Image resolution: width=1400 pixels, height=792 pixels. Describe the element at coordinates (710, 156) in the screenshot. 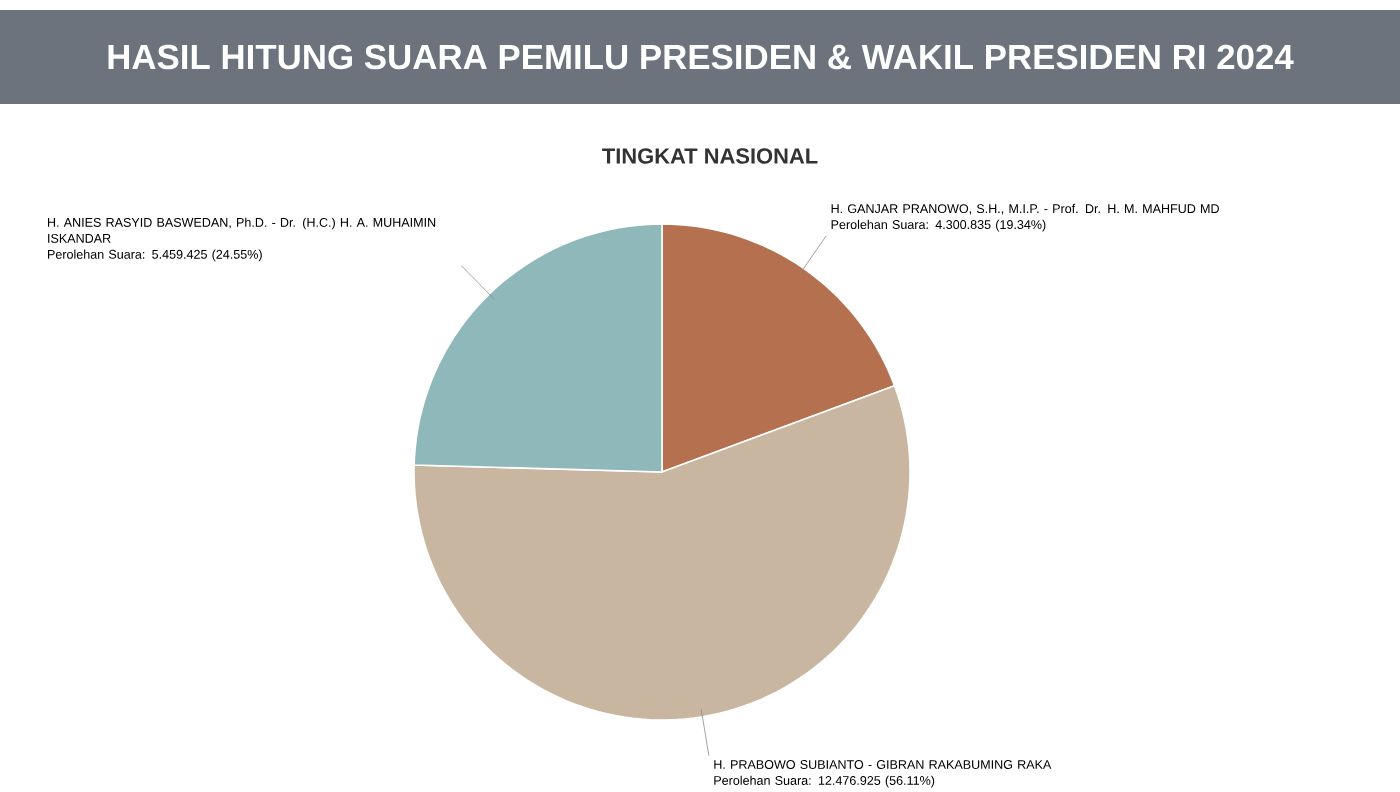

I see `chart-subtitle: TINGKAT NASIONAL` at that location.